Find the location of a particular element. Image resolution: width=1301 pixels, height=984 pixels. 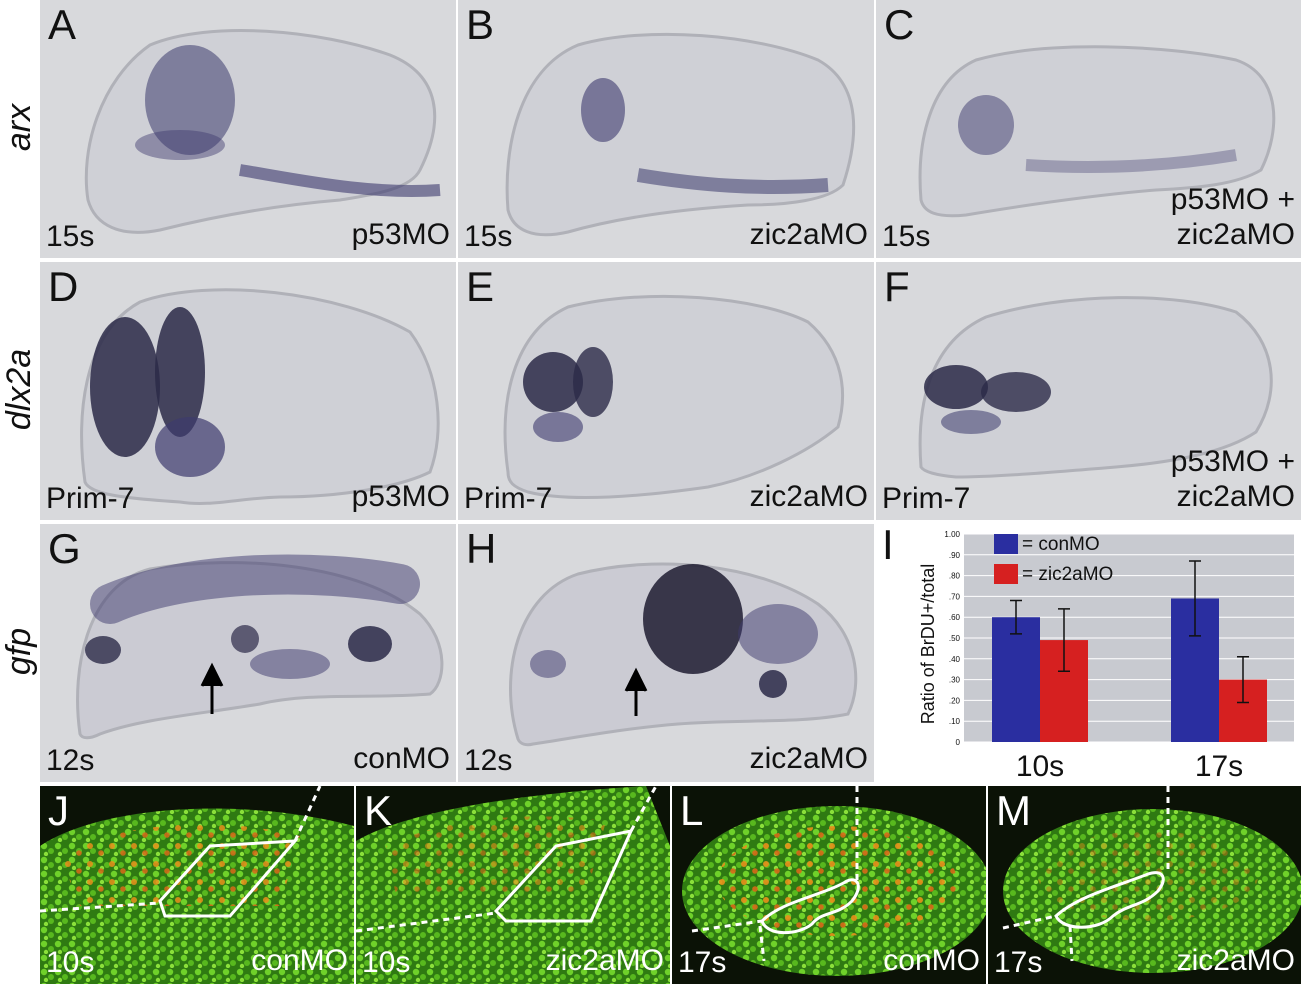

y-tick-label: .90 is located at coordinates (955, 555).